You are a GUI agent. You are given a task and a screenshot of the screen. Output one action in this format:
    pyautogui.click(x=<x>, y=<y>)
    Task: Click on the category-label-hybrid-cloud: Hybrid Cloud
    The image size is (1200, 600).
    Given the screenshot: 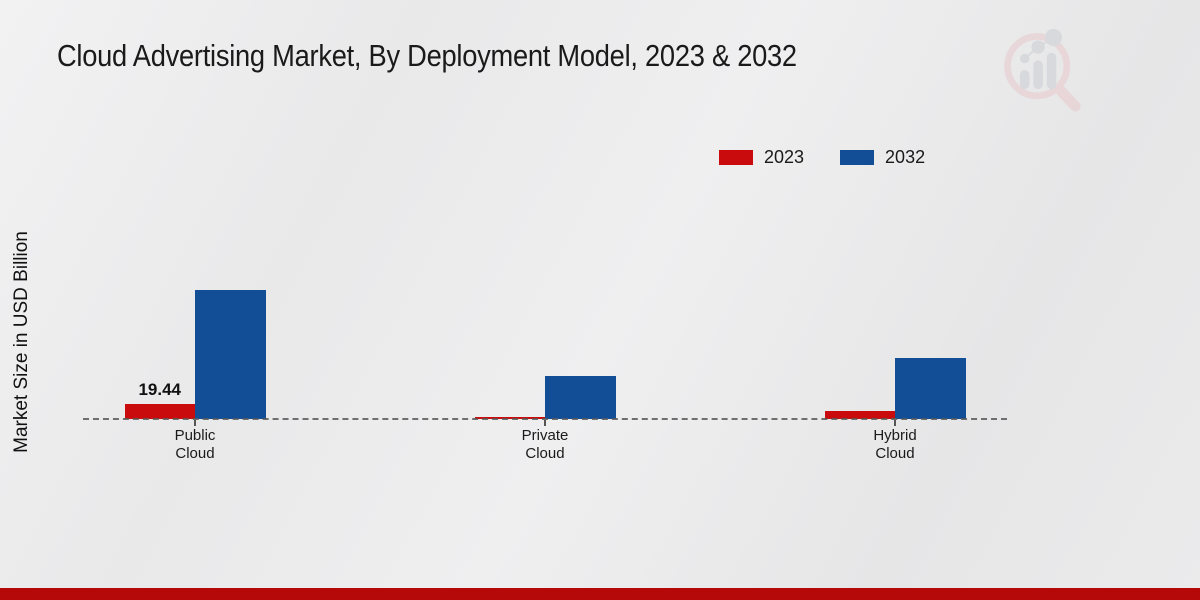 What is the action you would take?
    pyautogui.click(x=895, y=444)
    